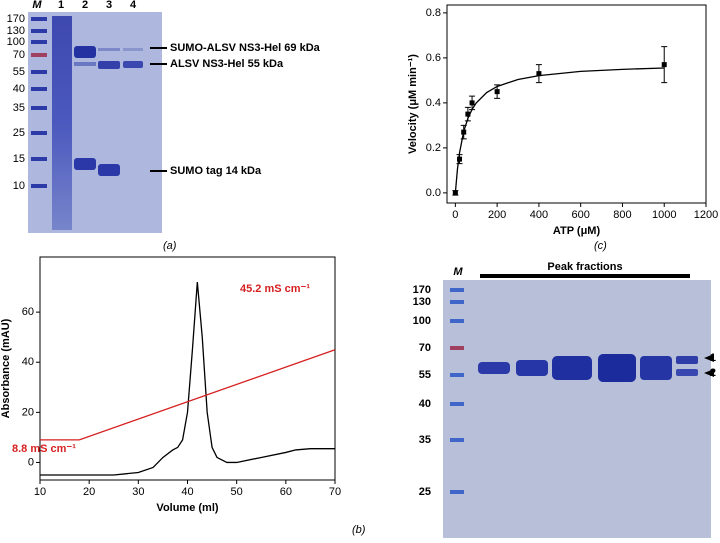 The image size is (720, 543). I want to click on x-tick-label: 400, so click(539, 215).